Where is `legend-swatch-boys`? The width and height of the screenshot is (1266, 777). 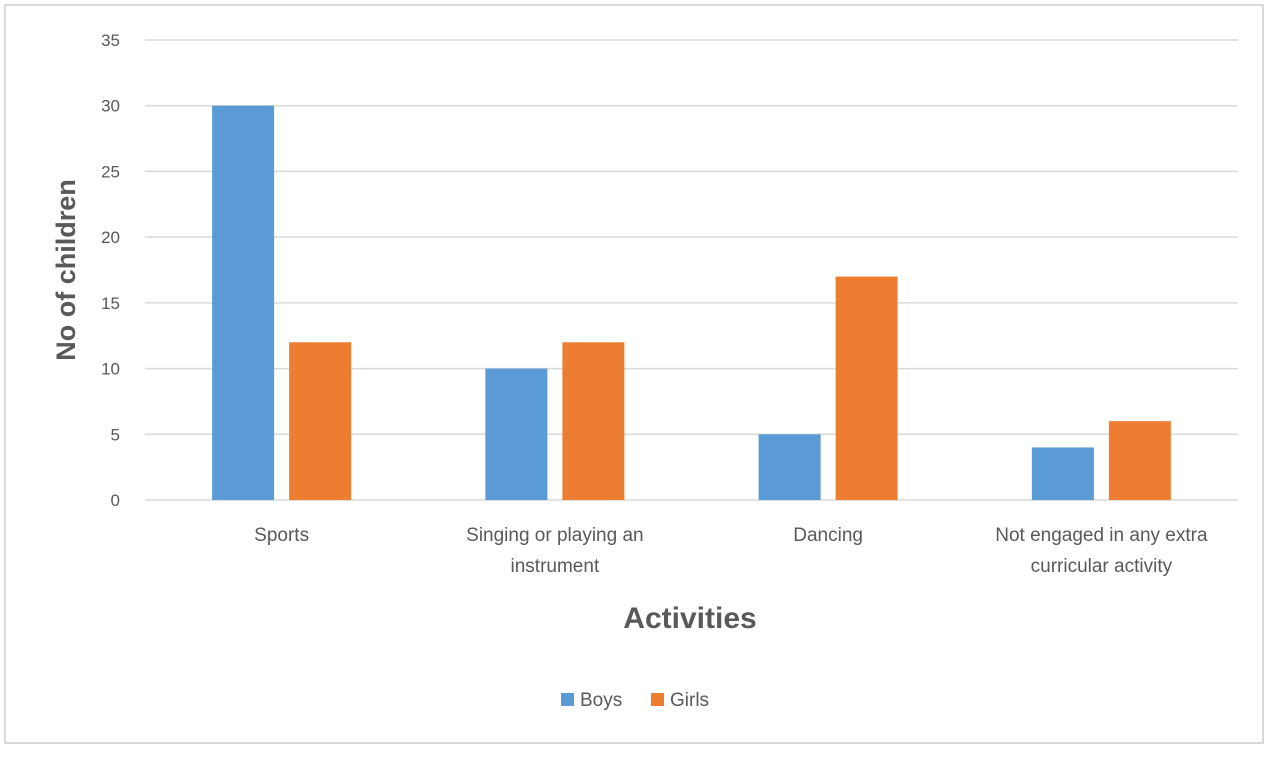
legend-swatch-boys is located at coordinates (567, 699).